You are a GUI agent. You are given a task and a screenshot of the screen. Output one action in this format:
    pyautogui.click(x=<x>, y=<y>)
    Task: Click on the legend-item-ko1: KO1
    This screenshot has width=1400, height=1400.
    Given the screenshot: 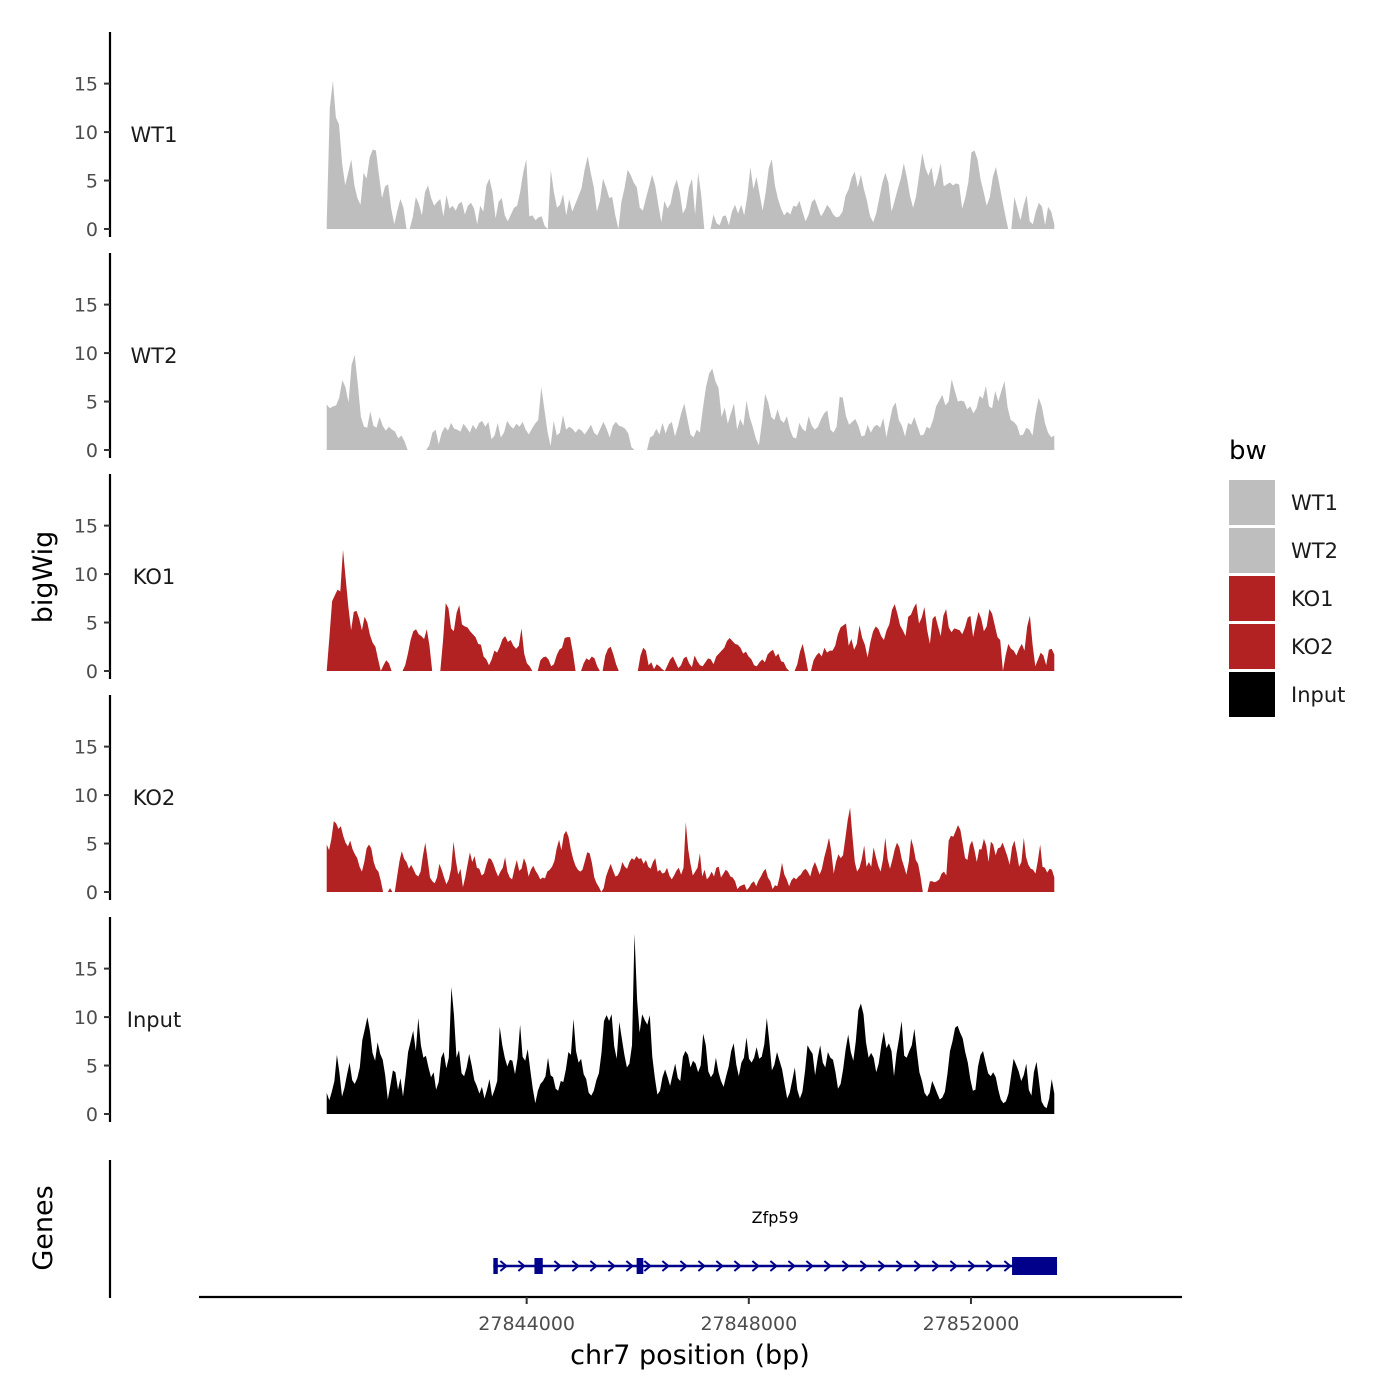 What is the action you would take?
    pyautogui.click(x=1281, y=598)
    